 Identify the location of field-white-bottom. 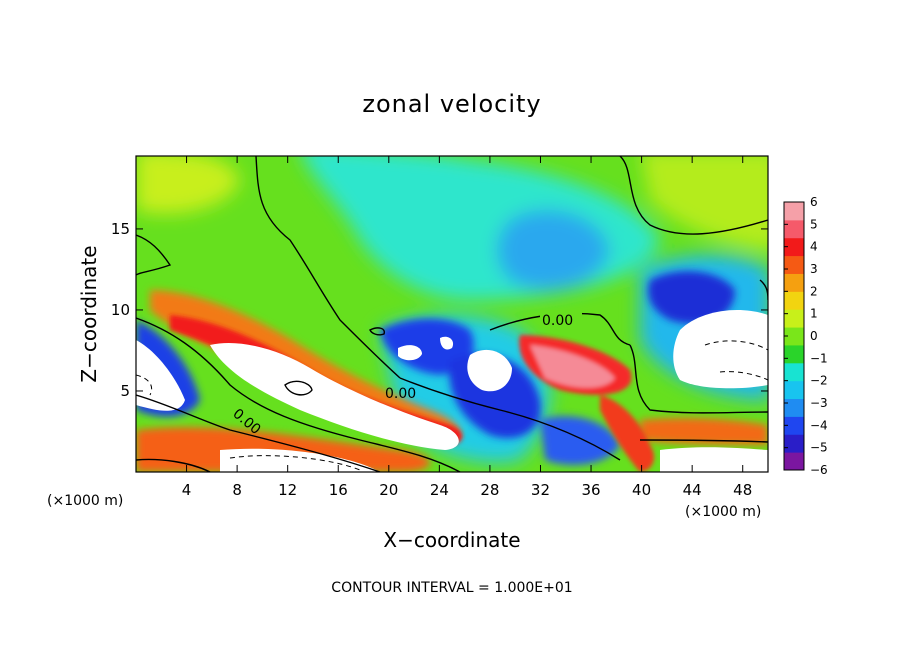
(300, 460).